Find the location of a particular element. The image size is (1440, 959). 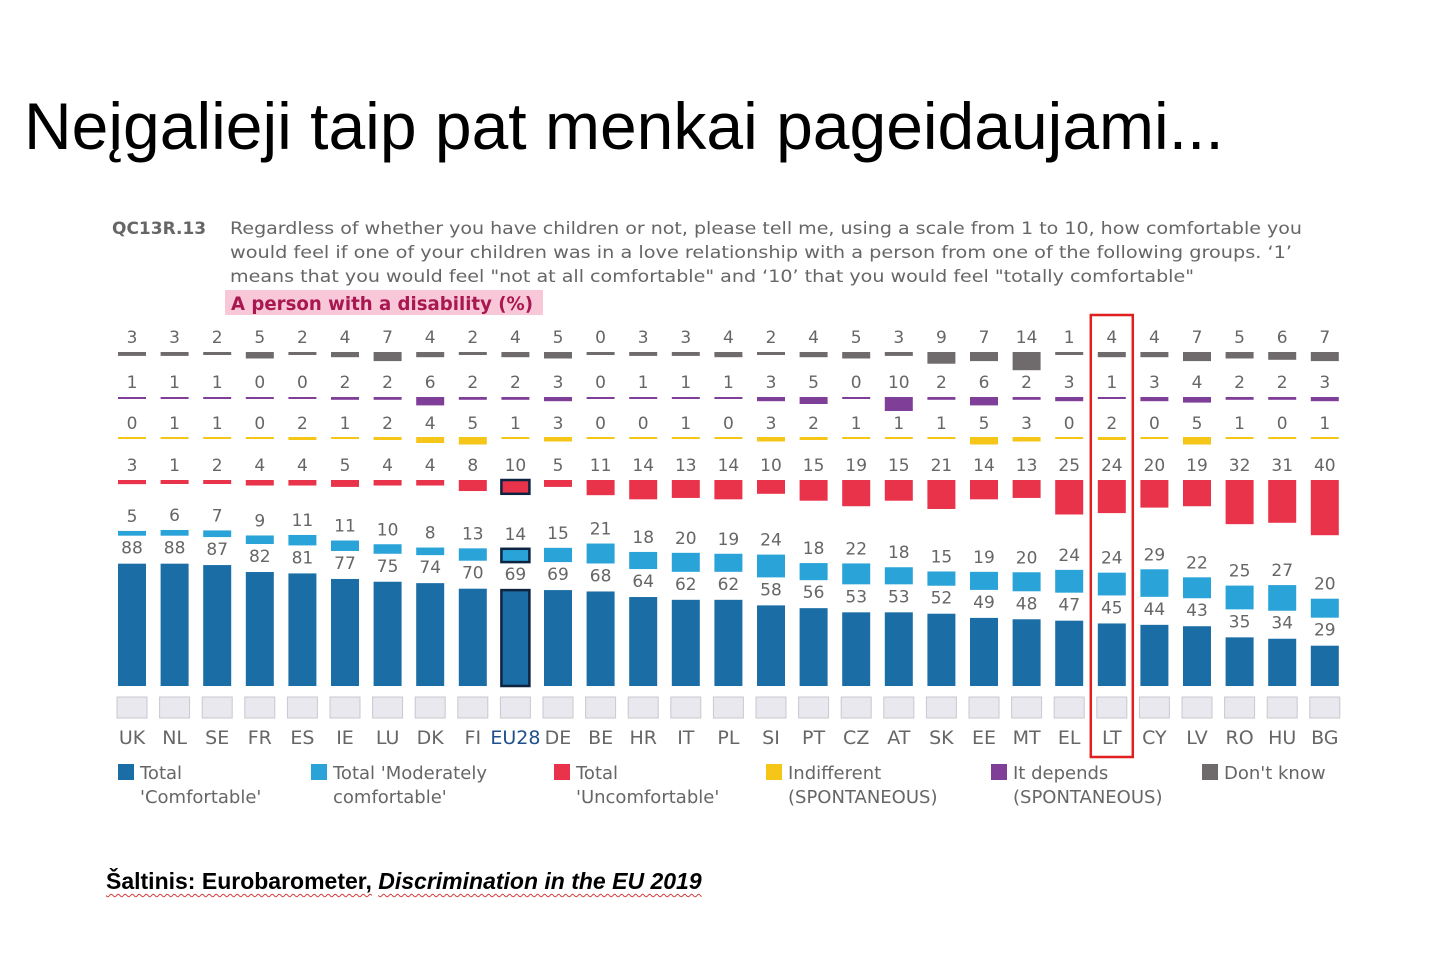

bar-dont-know-HU is located at coordinates (1282, 356).